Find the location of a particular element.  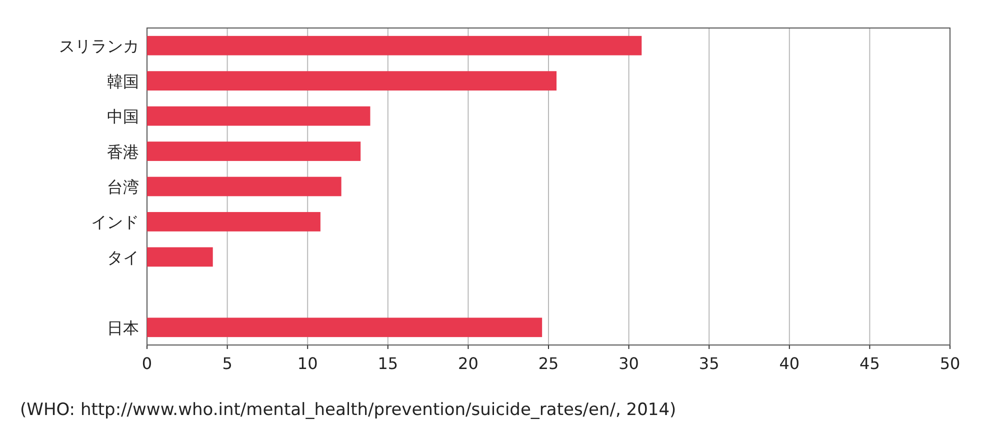

x-tick-label: 0 is located at coordinates (147, 363).